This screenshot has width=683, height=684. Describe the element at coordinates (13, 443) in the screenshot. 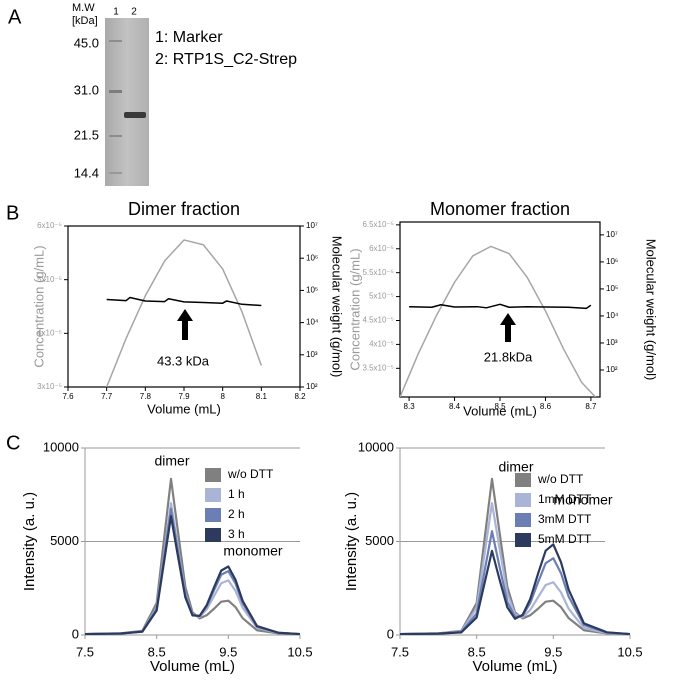

I see `panel-label: C` at that location.